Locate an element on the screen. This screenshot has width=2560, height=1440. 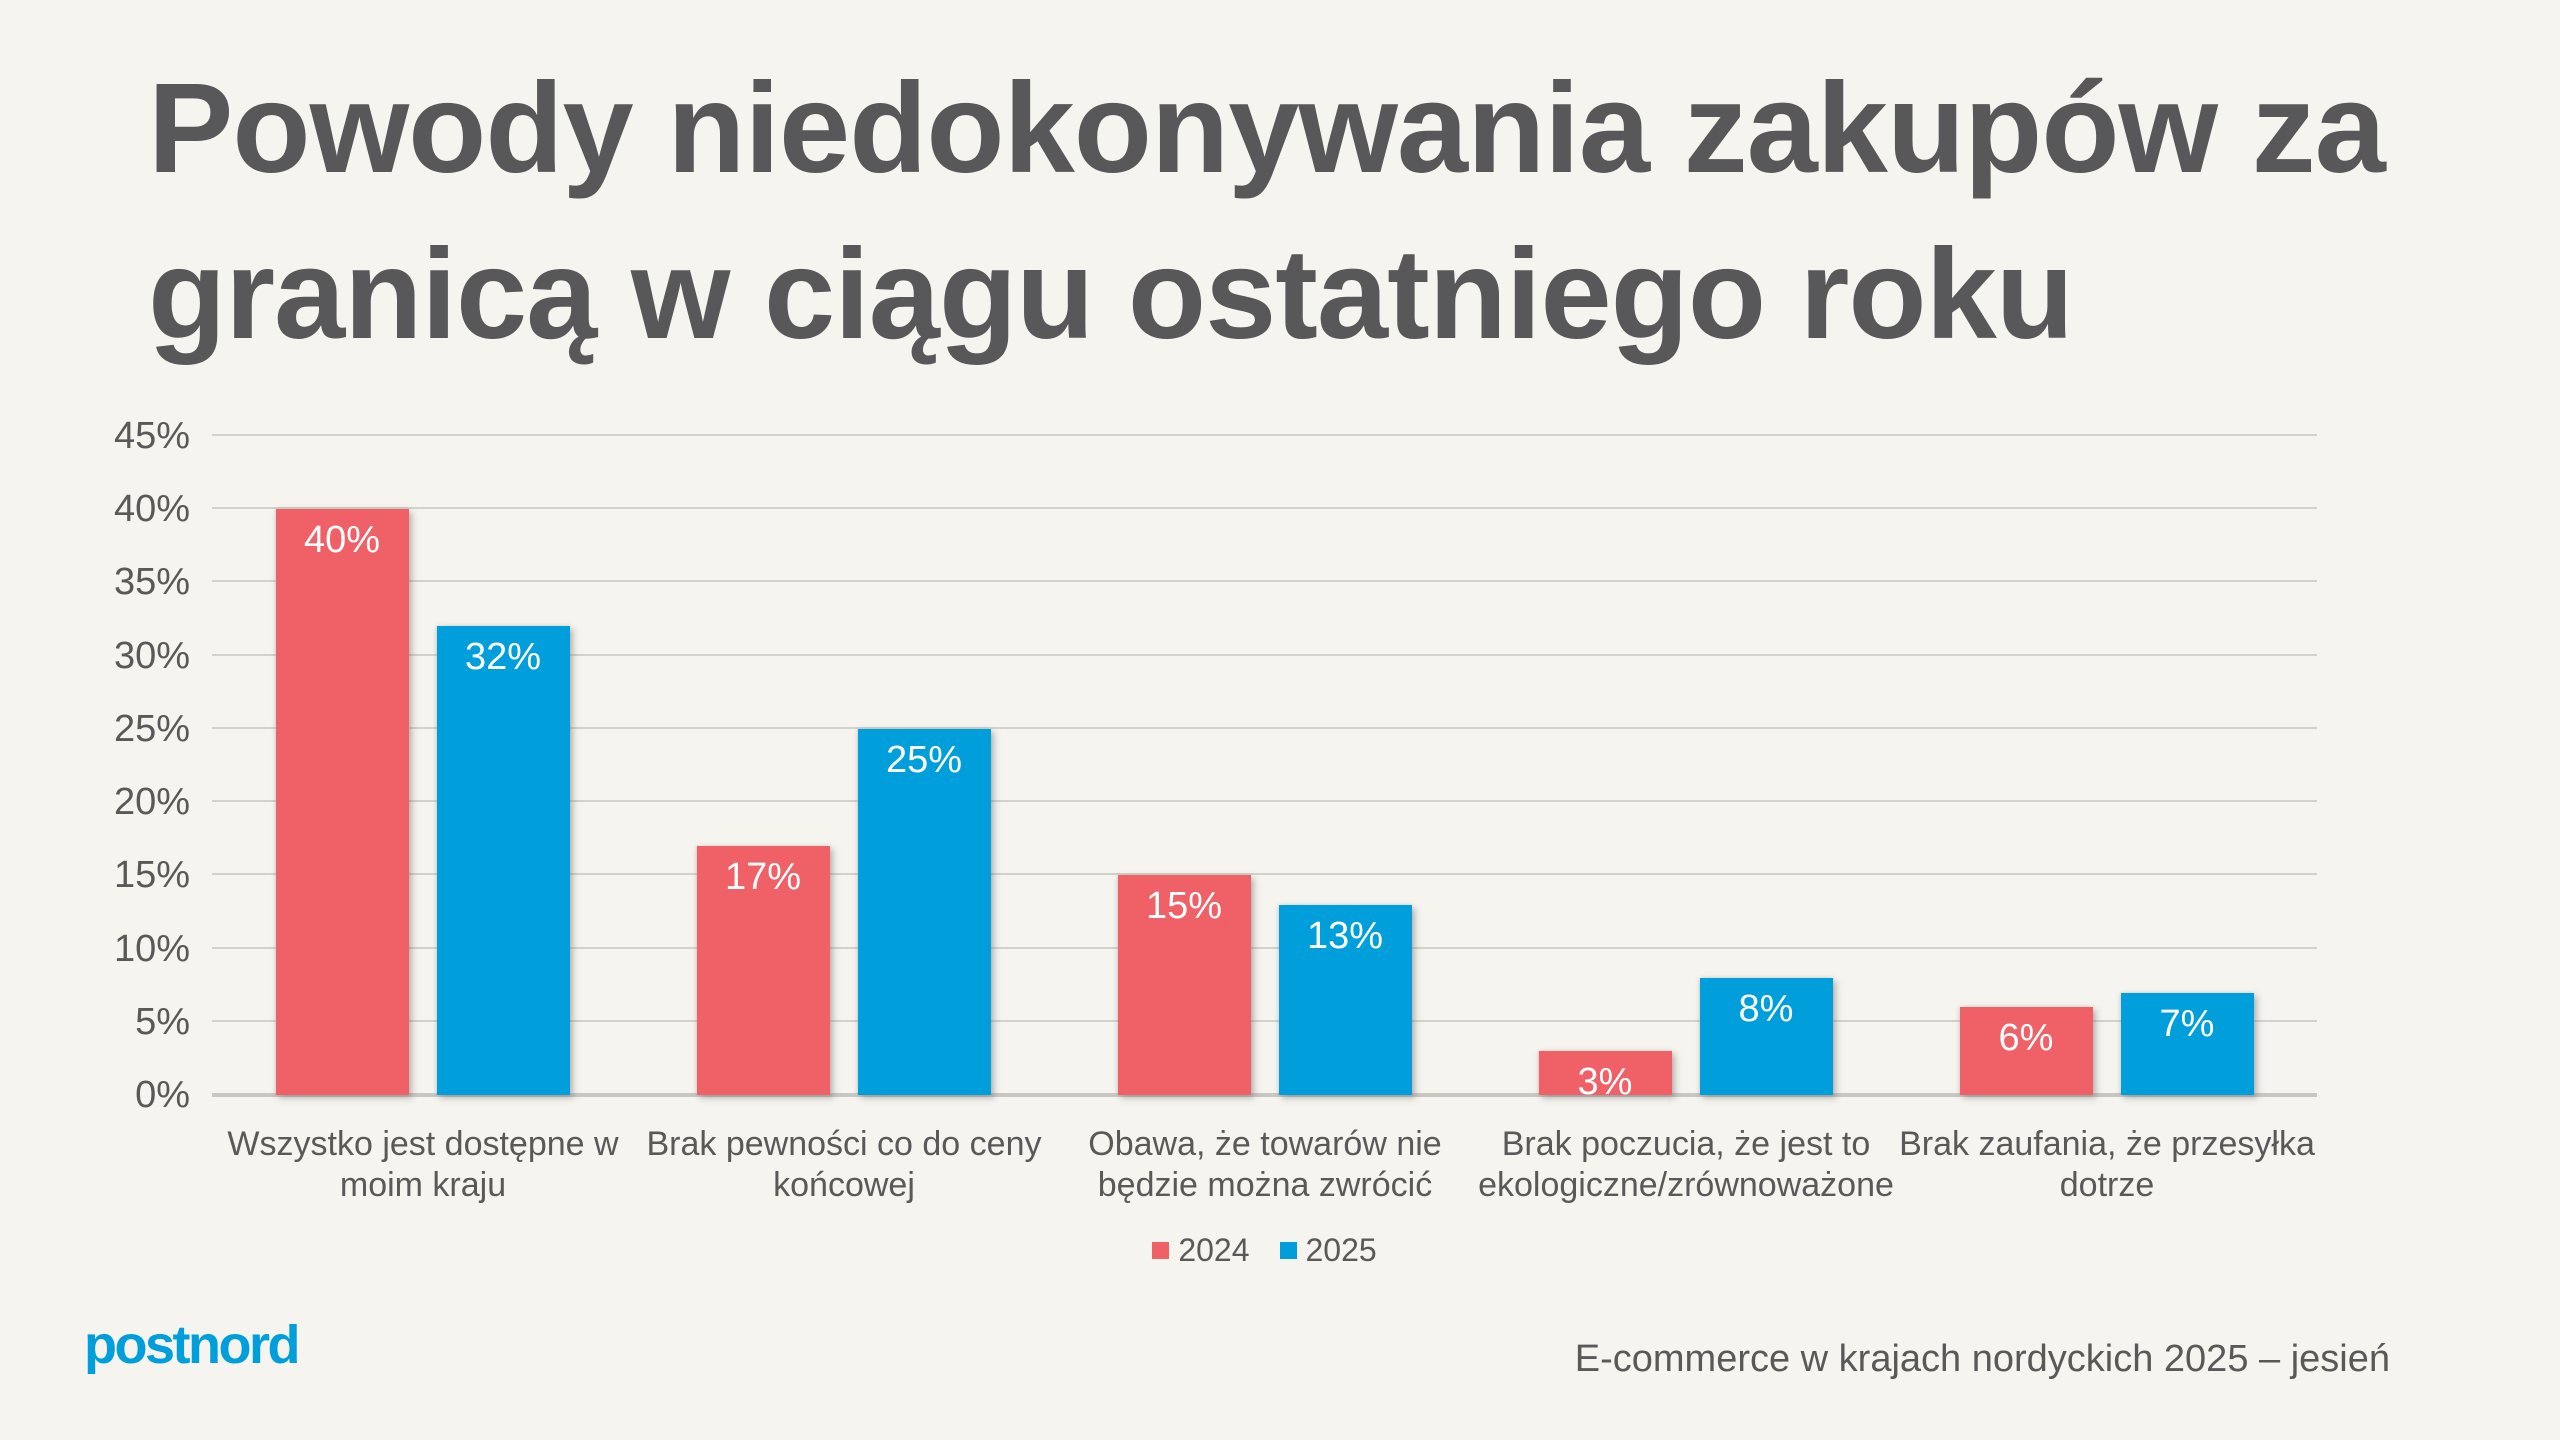
bar-2025-2: 25% is located at coordinates (924, 911).